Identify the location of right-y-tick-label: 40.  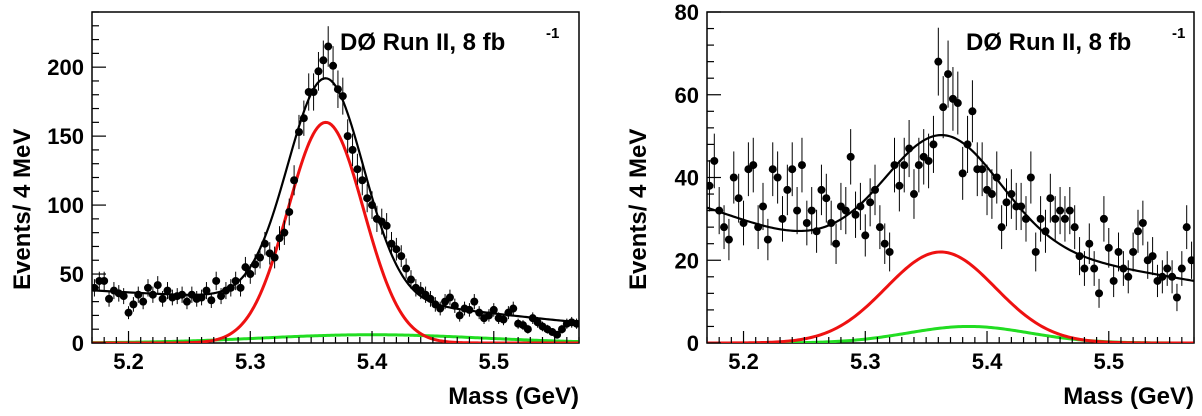
(687, 178).